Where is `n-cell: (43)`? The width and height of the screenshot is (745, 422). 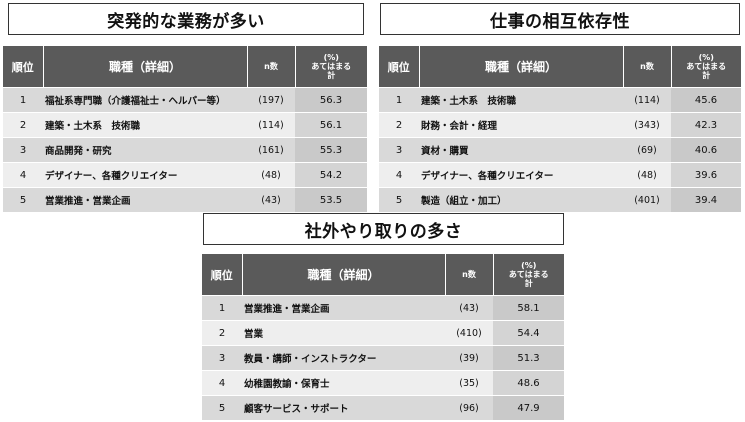
n-cell: (43) is located at coordinates (271, 200).